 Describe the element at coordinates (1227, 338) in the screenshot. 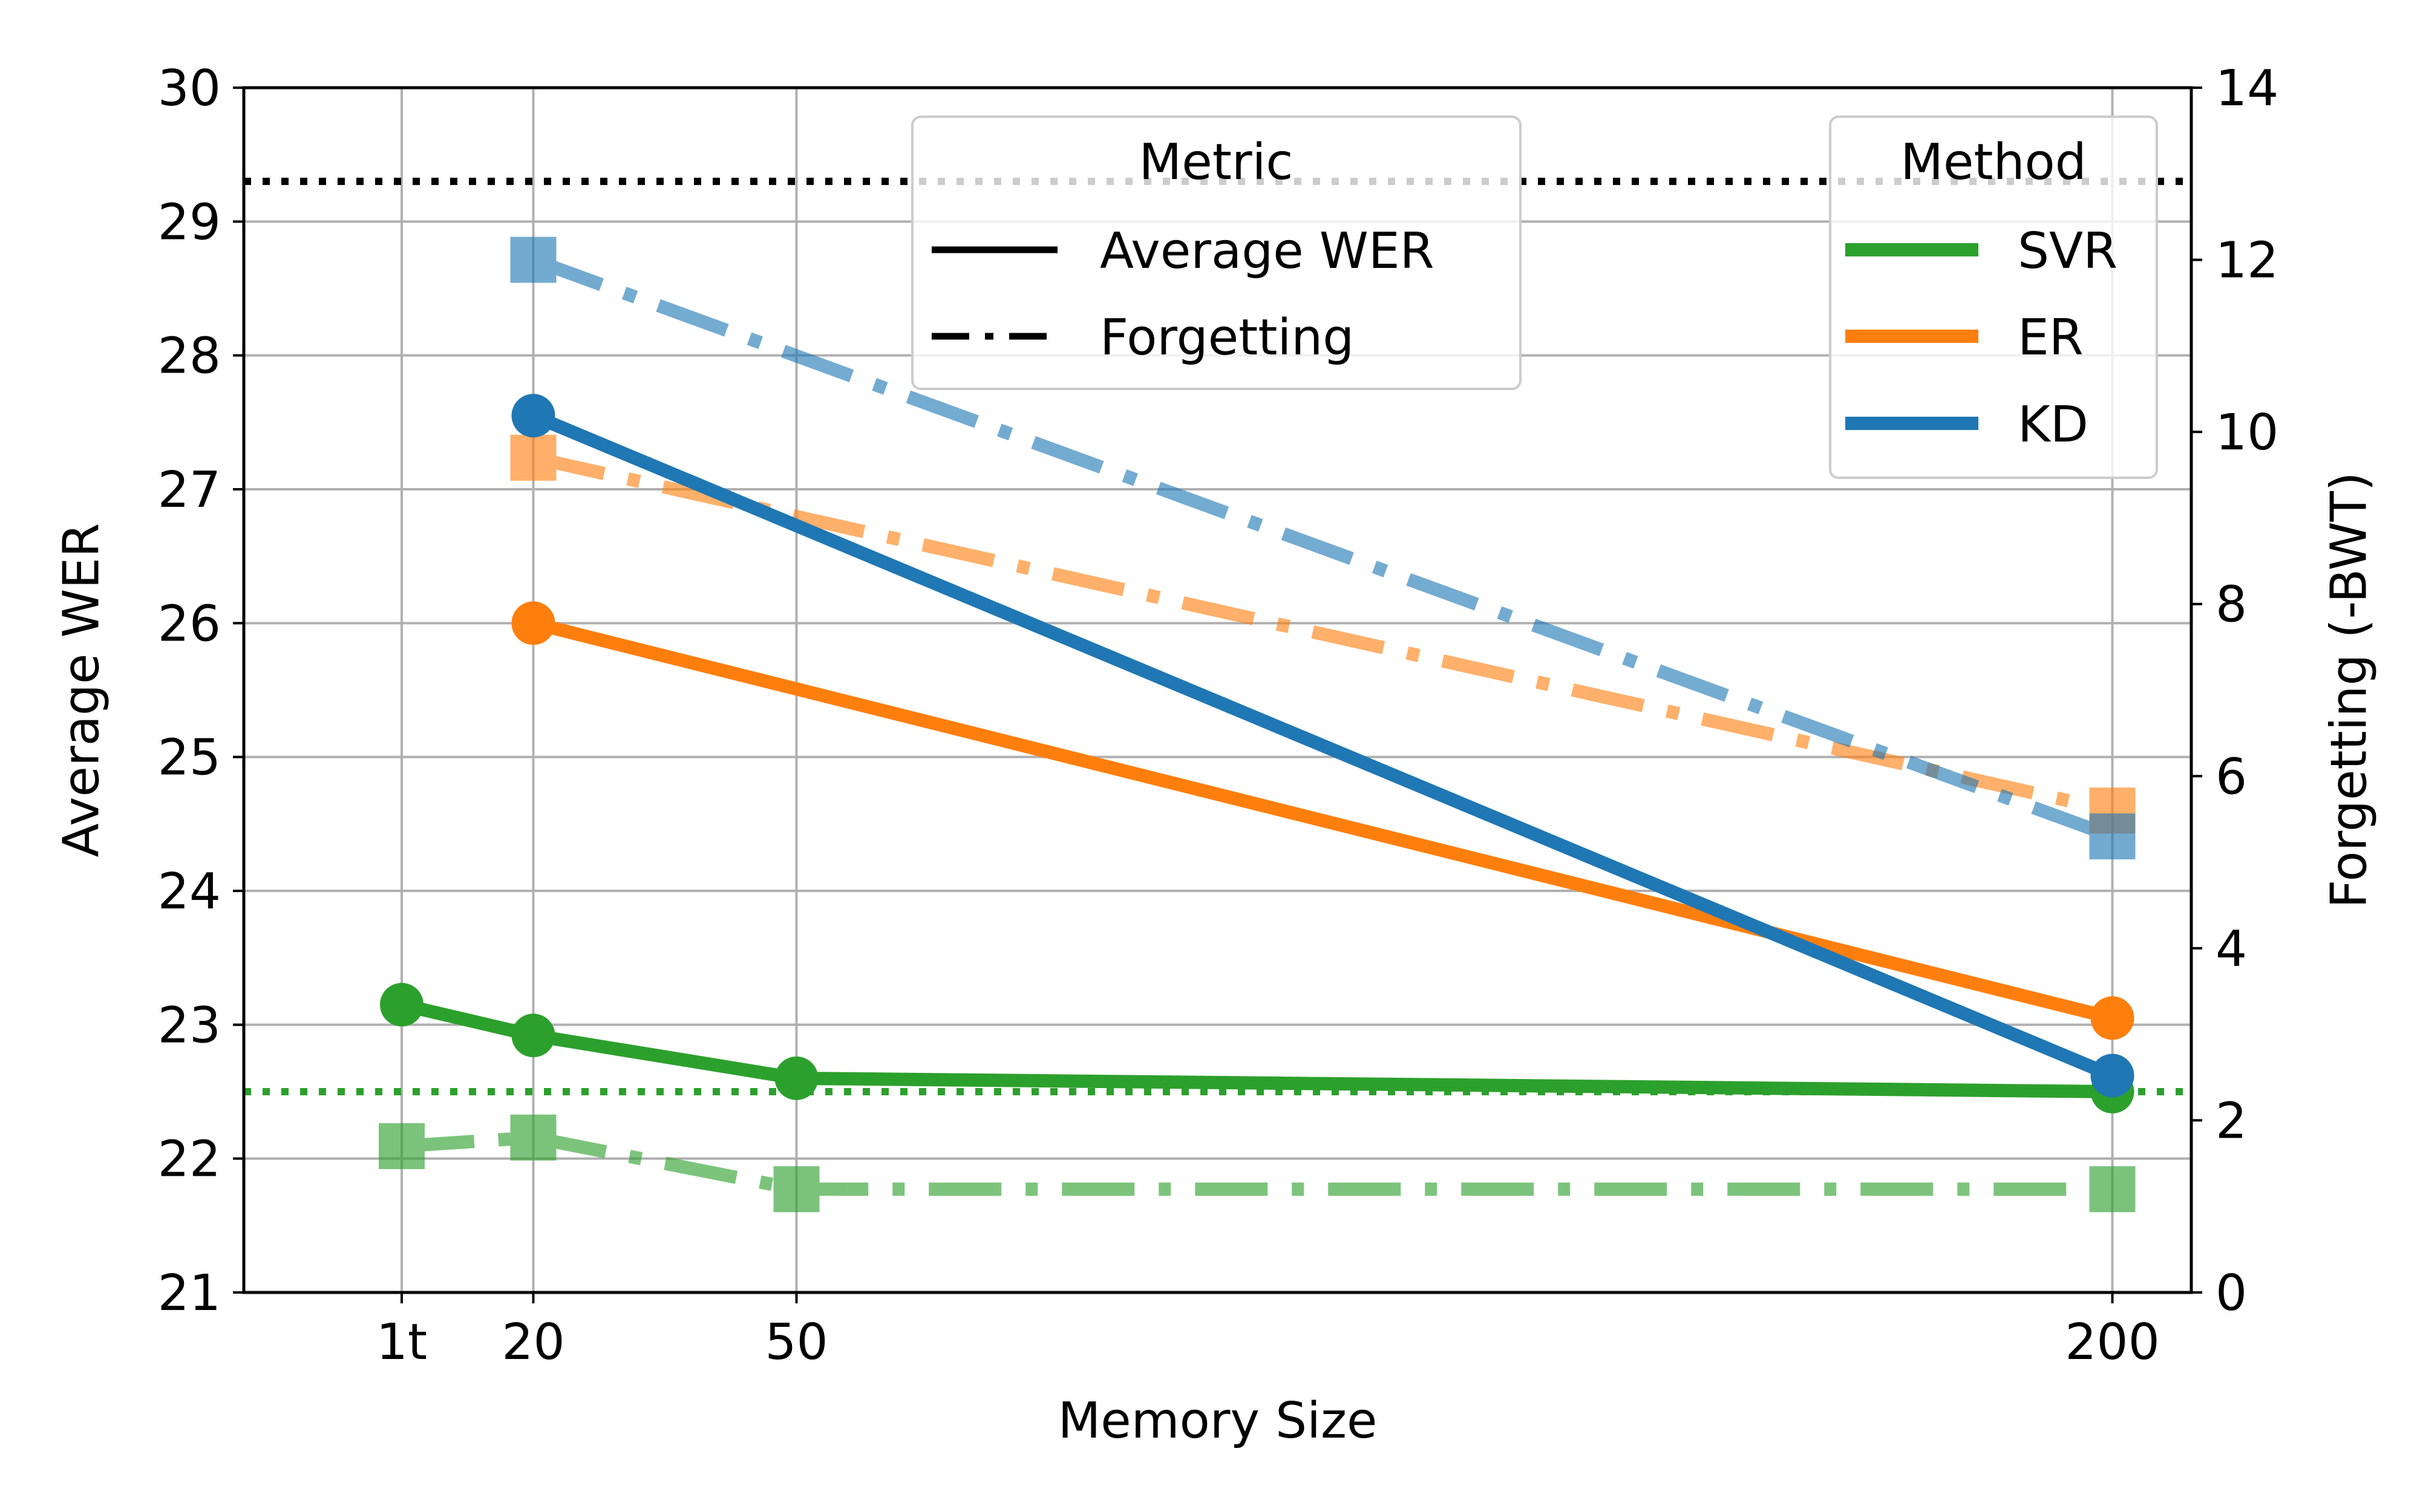

I see `legend-forgetting-label: Forgetting` at that location.